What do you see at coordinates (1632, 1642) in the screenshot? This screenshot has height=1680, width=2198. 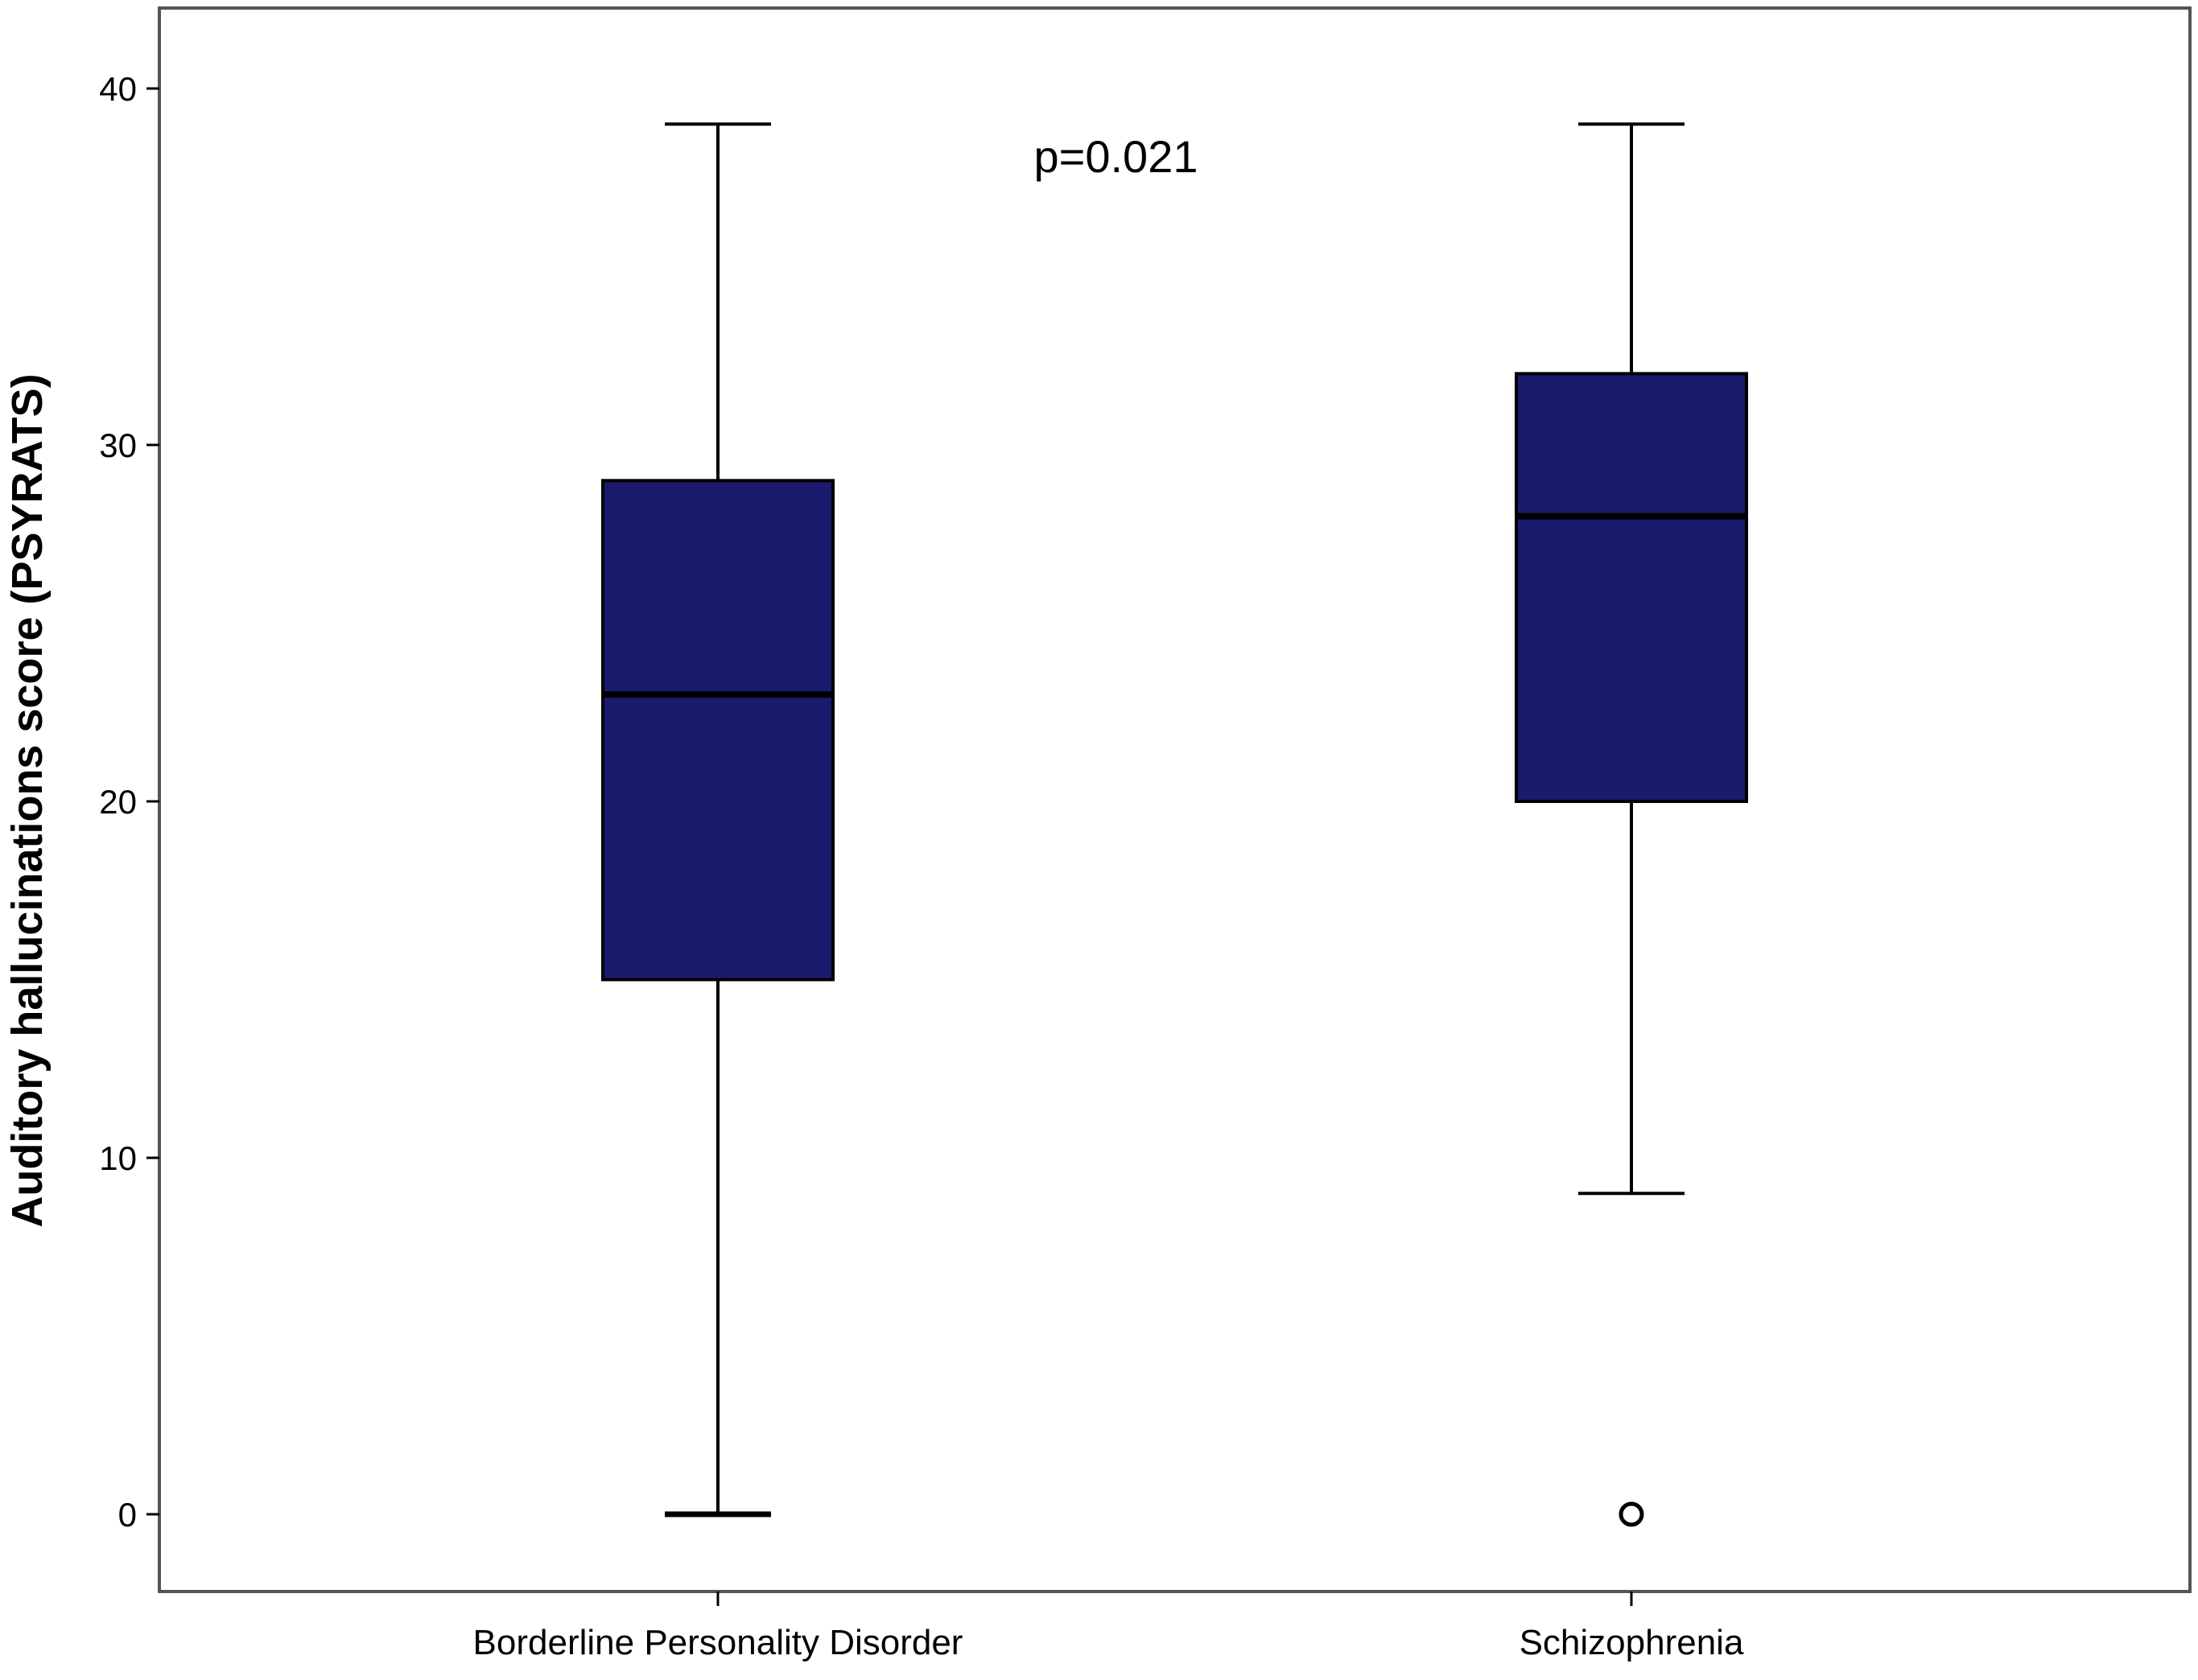 I see `x-tick-label: Schizophrenia` at bounding box center [1632, 1642].